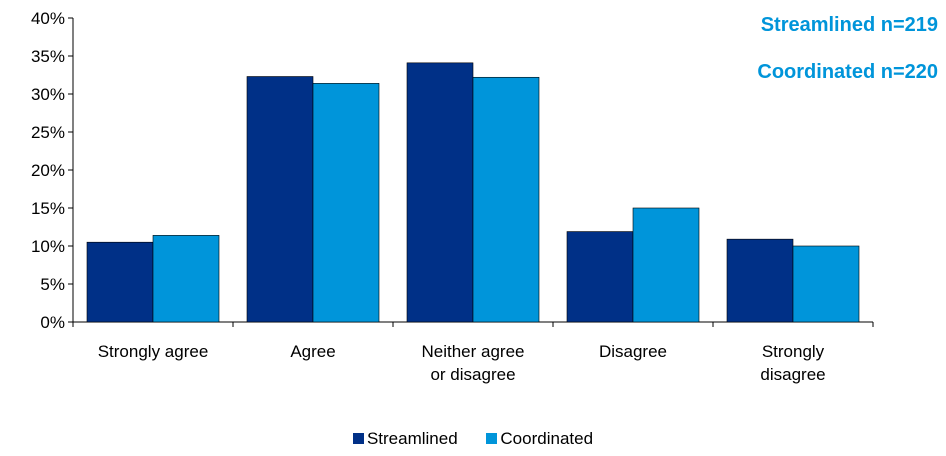 The height and width of the screenshot is (456, 946). What do you see at coordinates (48, 94) in the screenshot?
I see `y-tick-label: 30%` at bounding box center [48, 94].